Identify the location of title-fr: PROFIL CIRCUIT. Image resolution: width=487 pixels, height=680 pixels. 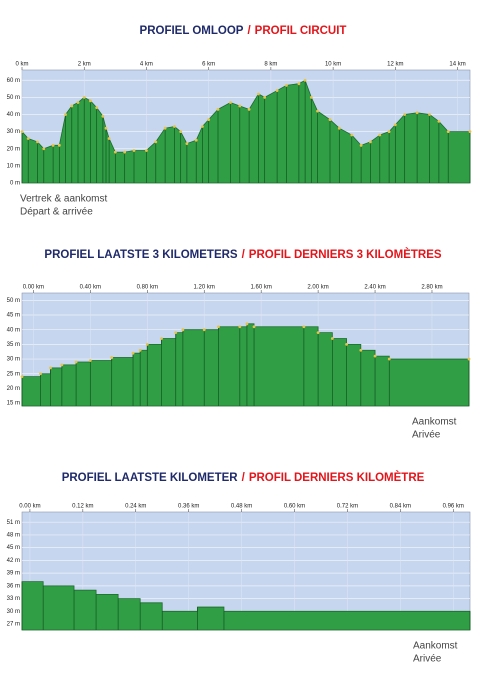
(301, 31).